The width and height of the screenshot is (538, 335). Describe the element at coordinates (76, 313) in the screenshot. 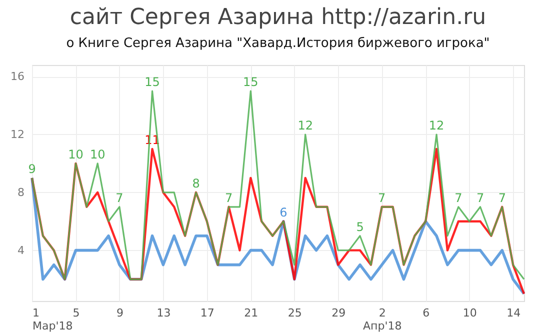

I see `x-tick-label: 5` at that location.